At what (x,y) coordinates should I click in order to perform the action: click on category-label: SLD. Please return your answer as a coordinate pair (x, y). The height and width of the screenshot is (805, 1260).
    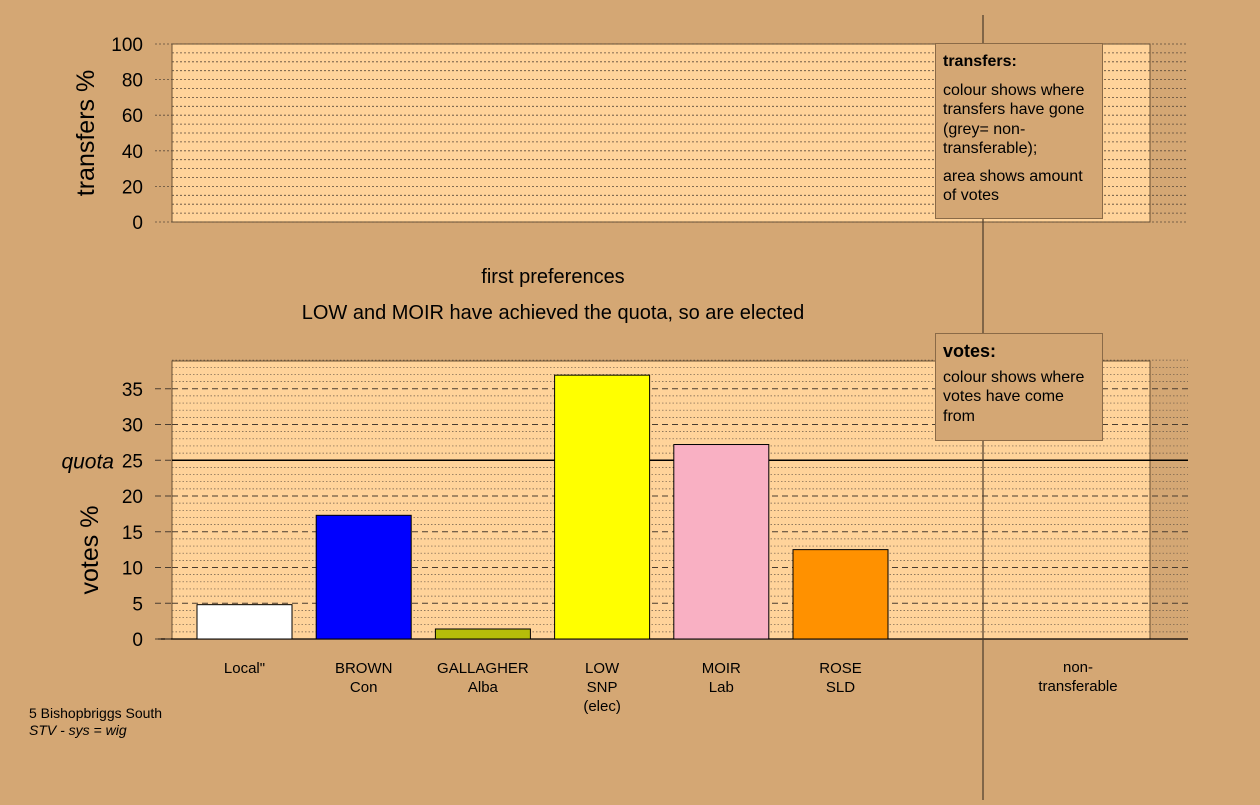
    Looking at the image, I should click on (840, 687).